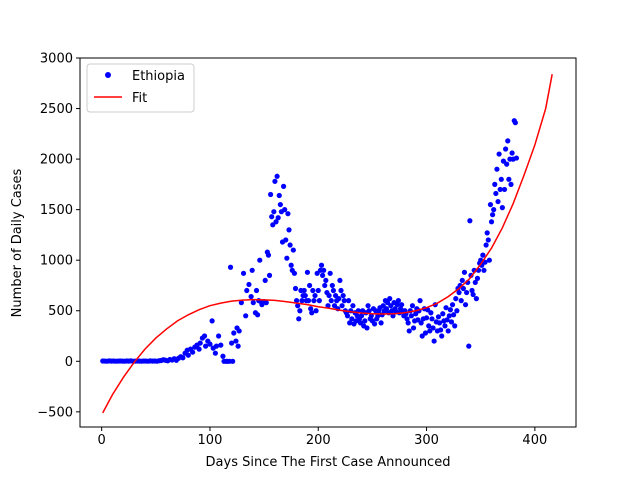 The width and height of the screenshot is (640, 480). What do you see at coordinates (102, 440) in the screenshot?
I see `x-tick-label: 0` at bounding box center [102, 440].